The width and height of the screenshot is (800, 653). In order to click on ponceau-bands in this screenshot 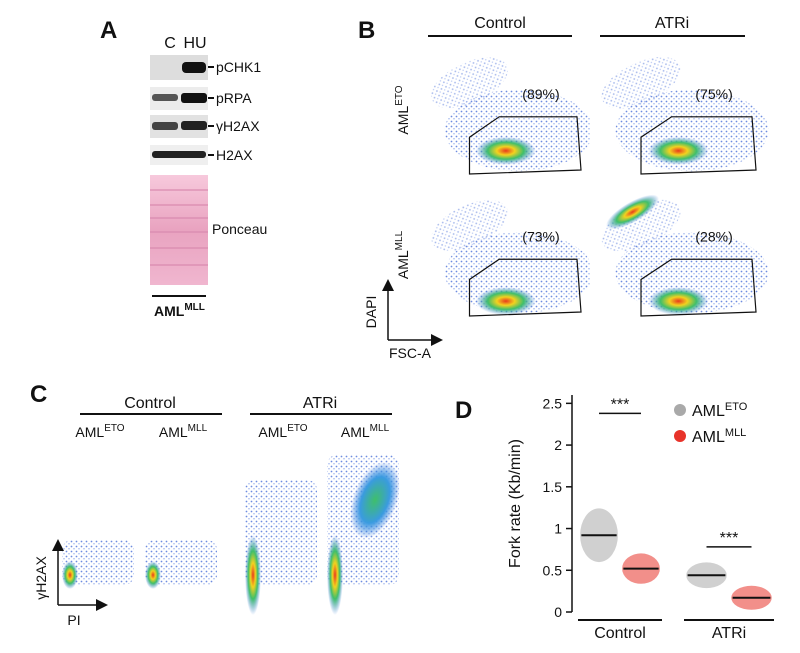, I will do `click(179, 227)`.